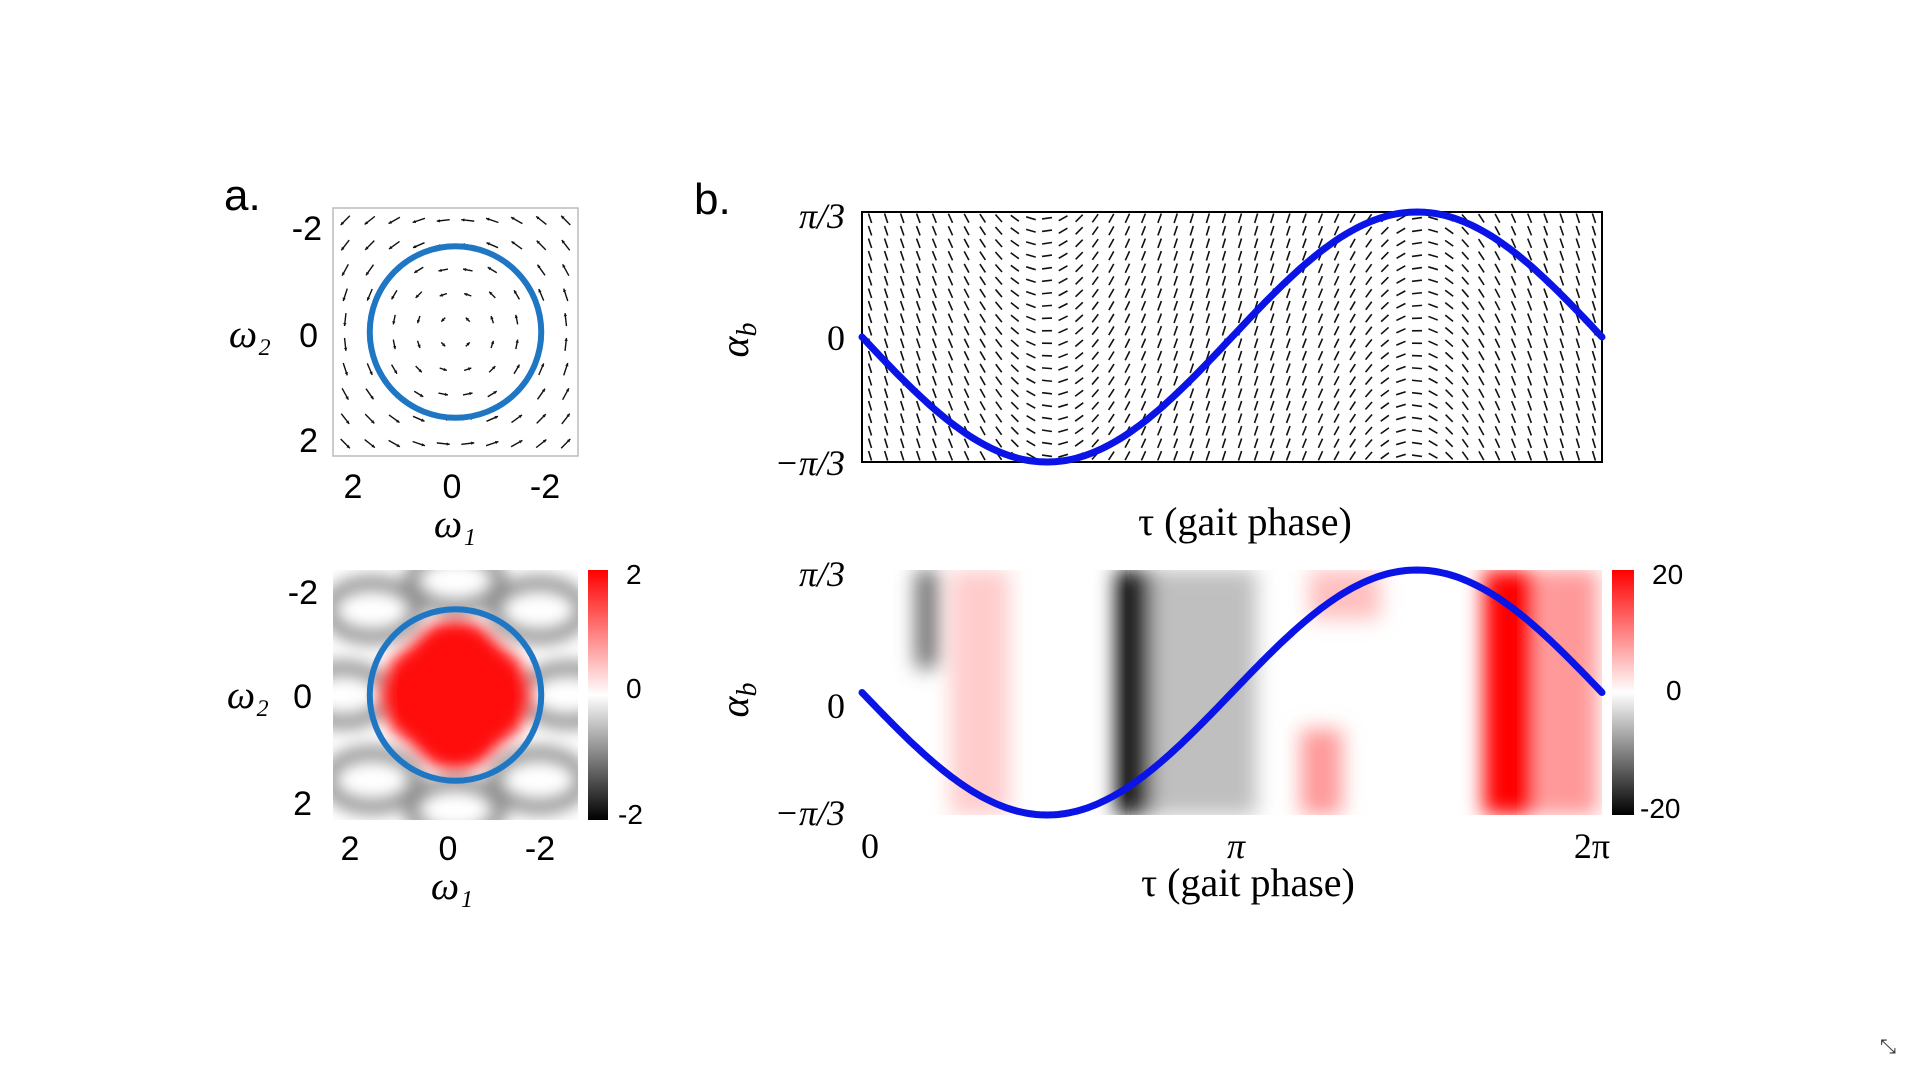  What do you see at coordinates (1245, 521) in the screenshot?
I see `b-top-xlabel: τ (gait phase)` at bounding box center [1245, 521].